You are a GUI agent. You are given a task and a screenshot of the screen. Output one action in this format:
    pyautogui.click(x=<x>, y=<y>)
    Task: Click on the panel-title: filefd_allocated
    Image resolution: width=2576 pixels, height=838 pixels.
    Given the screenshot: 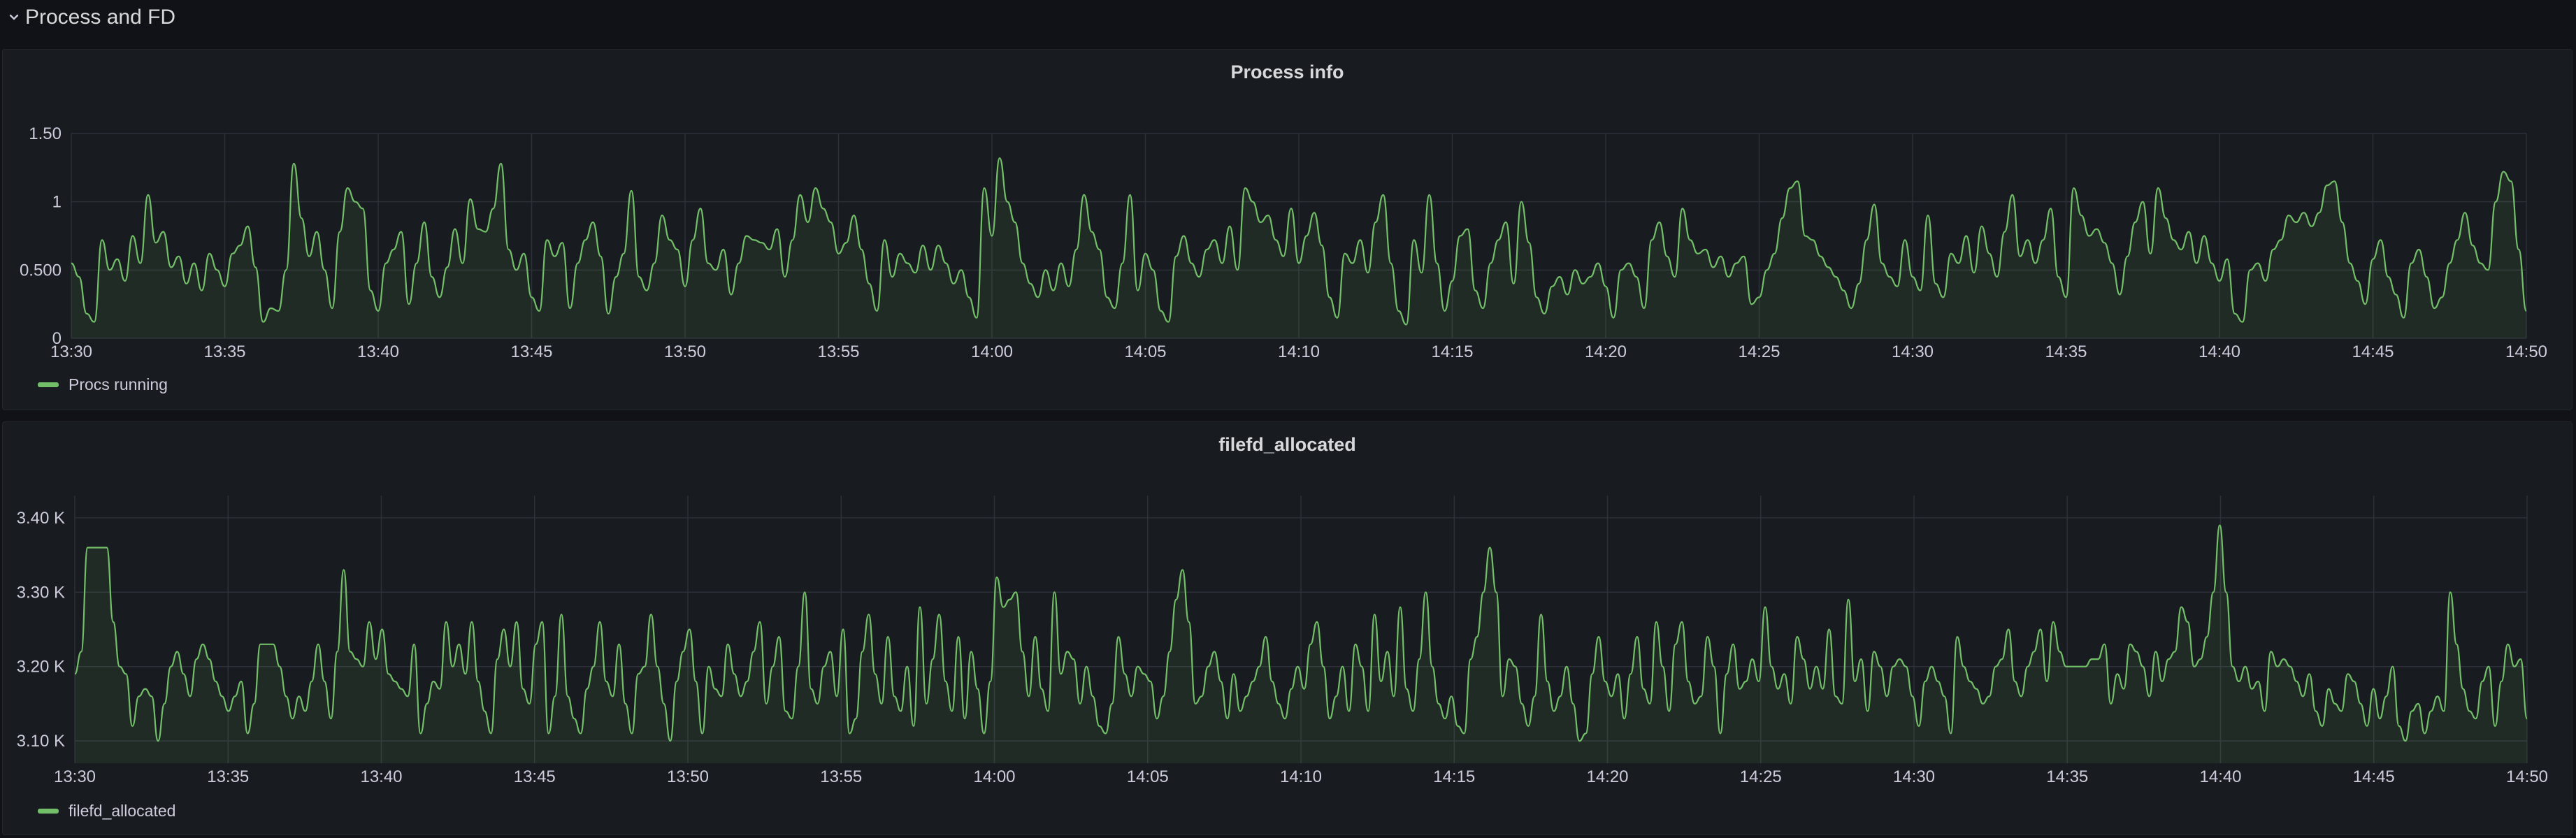 What is the action you would take?
    pyautogui.click(x=1287, y=444)
    